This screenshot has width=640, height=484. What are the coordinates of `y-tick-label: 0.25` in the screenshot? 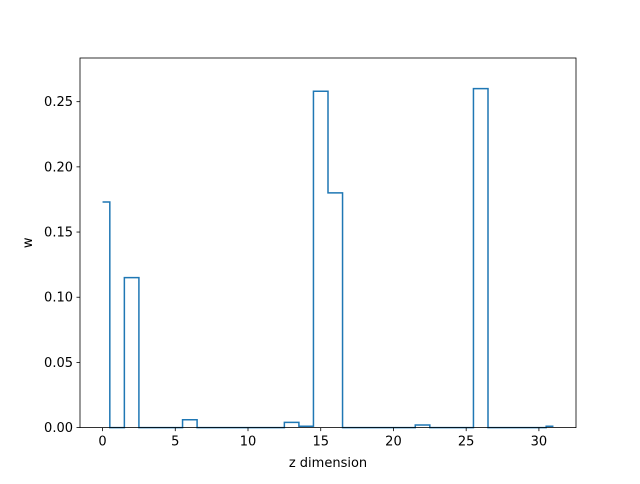 It's located at (58, 102).